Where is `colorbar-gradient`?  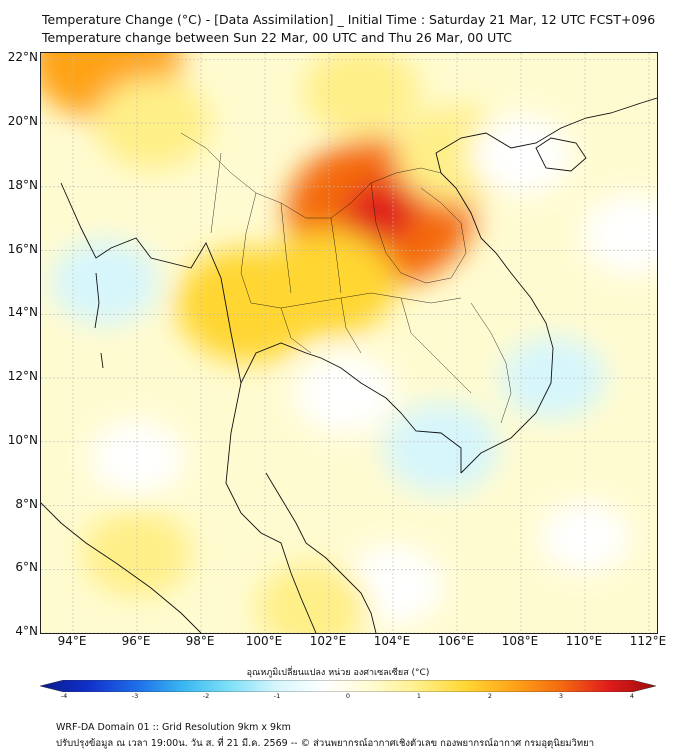 colorbar-gradient is located at coordinates (348, 686).